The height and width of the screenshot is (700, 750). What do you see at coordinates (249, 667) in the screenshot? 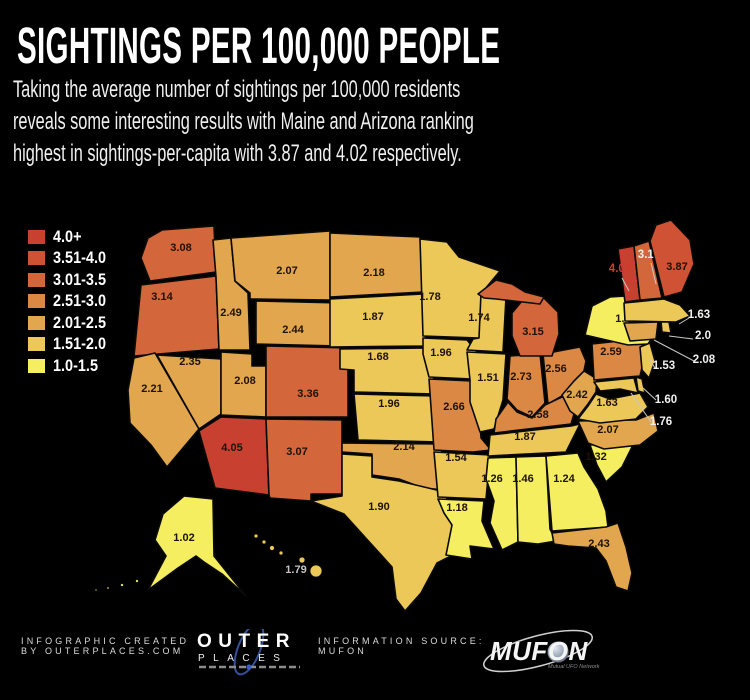
I see `orbit-dot-icon` at bounding box center [249, 667].